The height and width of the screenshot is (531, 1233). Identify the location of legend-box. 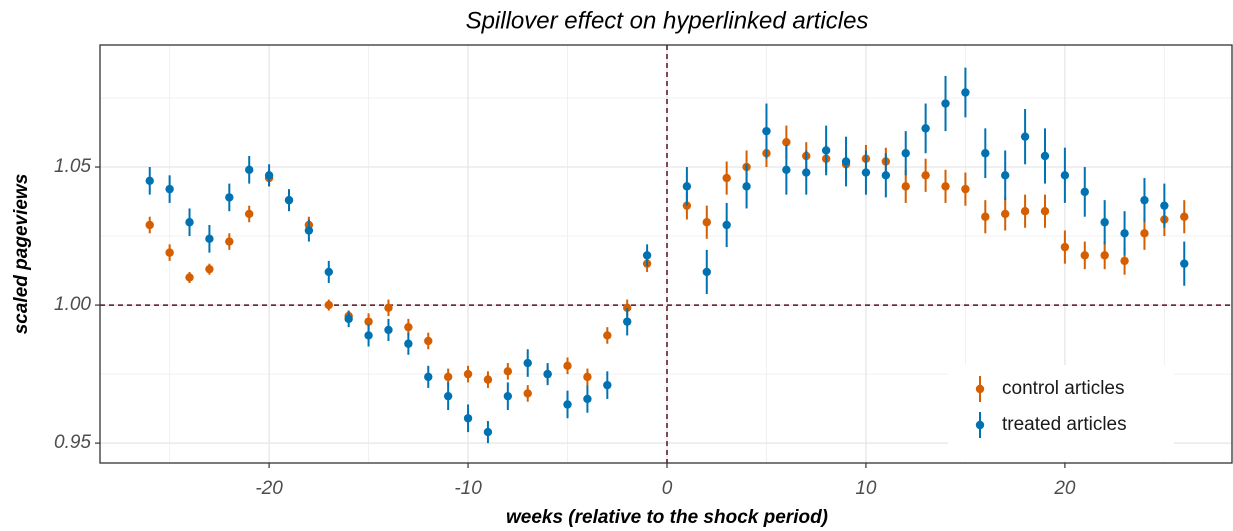
(1061, 413).